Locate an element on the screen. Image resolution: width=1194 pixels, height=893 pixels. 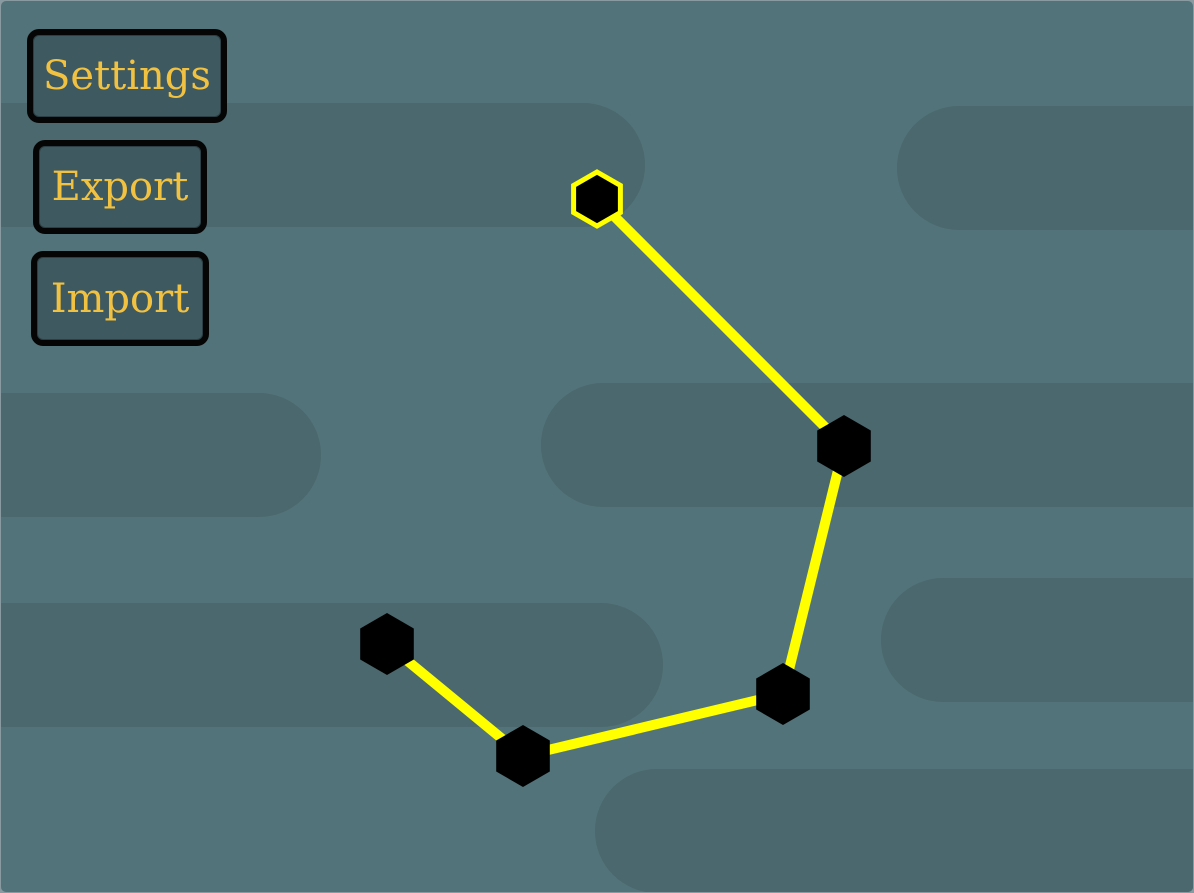
graph-node-selected-hexagon-icon is located at coordinates (597, 199).